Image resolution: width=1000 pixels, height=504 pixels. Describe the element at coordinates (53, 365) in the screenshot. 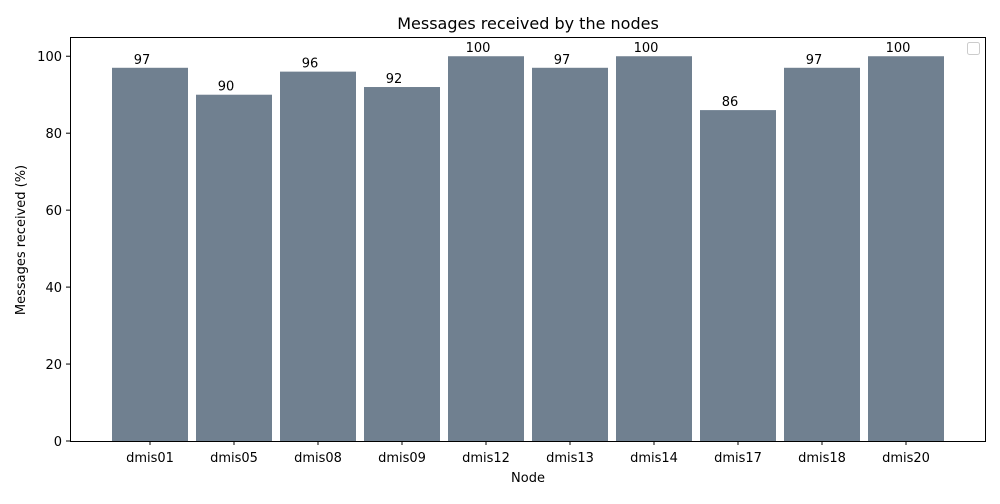

I see `y-tick-label-20: 20` at that location.